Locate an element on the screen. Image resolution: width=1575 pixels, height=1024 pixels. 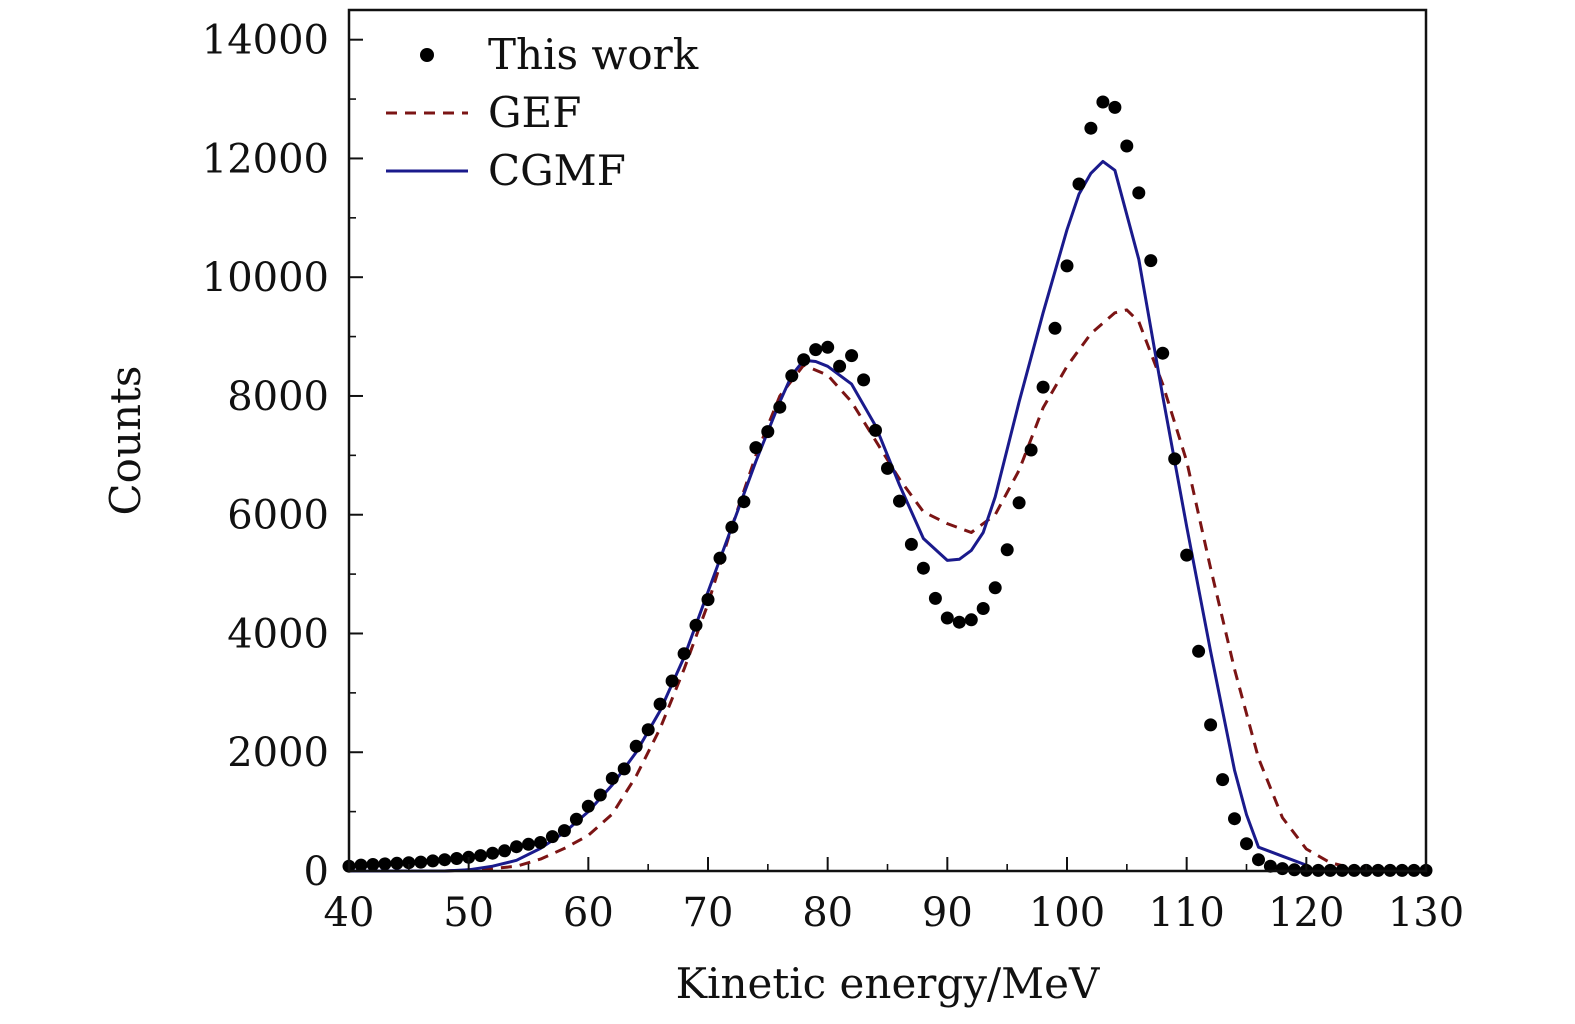
legend-label: GEF is located at coordinates (534, 112).